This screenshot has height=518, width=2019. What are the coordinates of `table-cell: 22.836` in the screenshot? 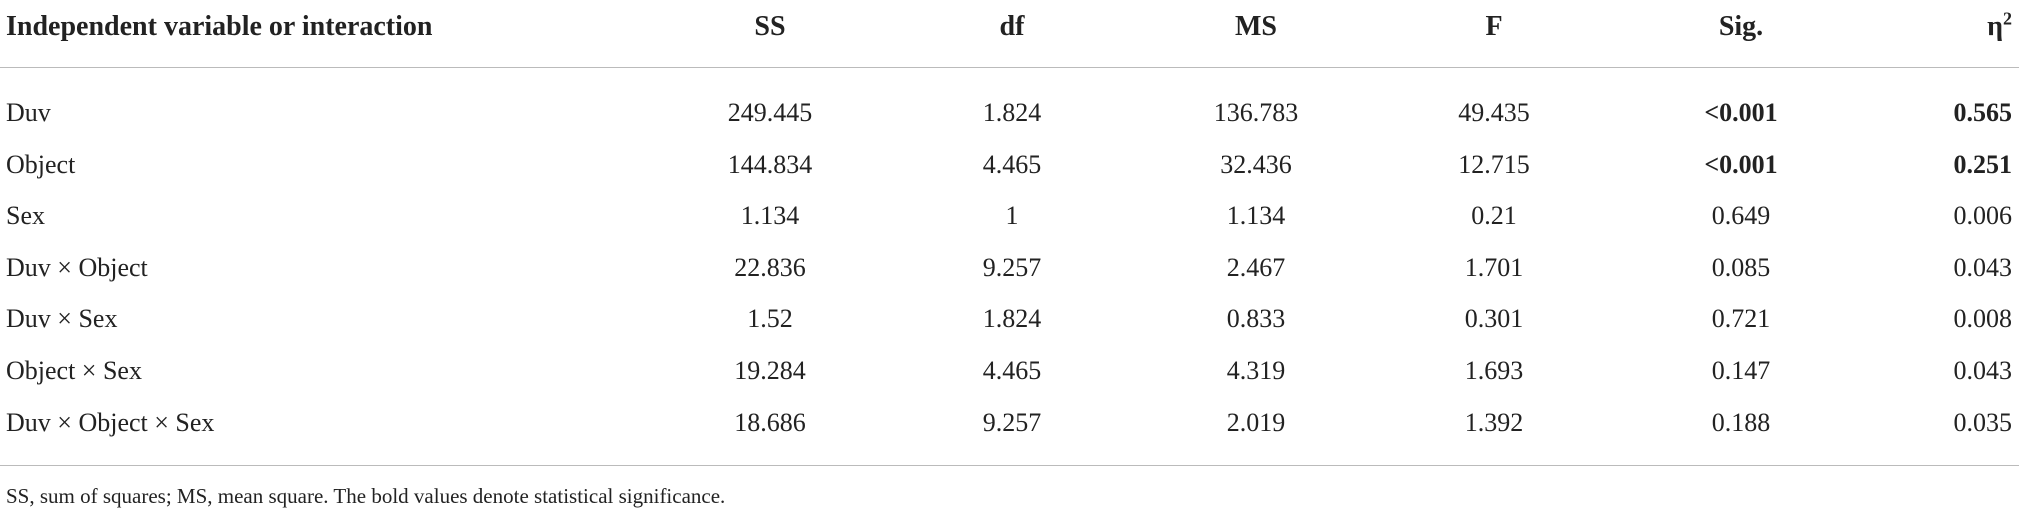 It's located at (770, 267).